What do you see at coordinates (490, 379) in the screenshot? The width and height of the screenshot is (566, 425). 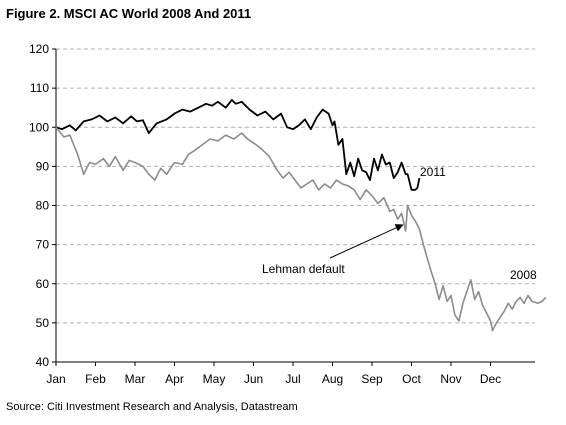 I see `x-tick-label-dec: Dec` at bounding box center [490, 379].